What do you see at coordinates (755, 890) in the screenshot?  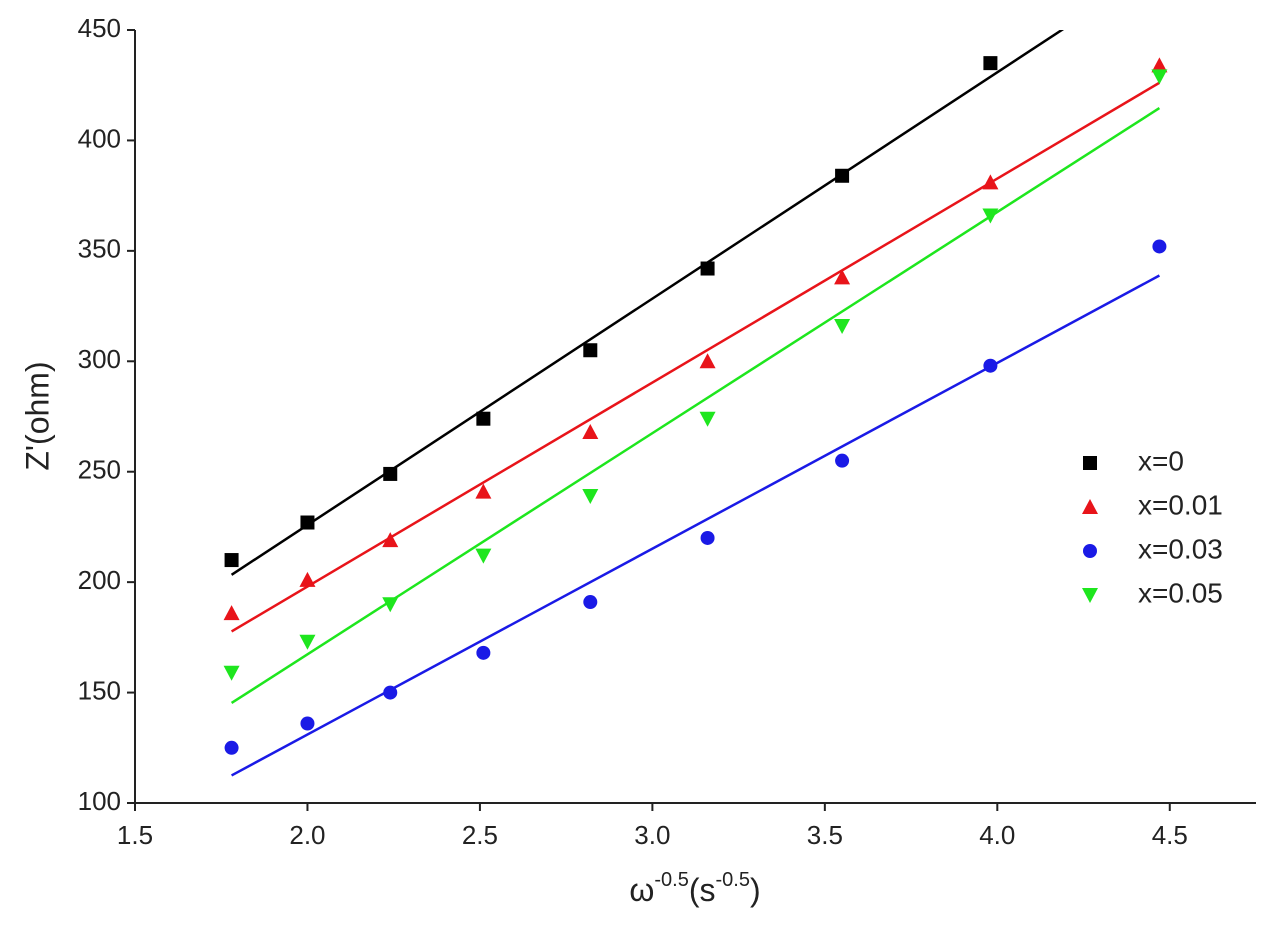 I see `x-axis-label-part: )` at bounding box center [755, 890].